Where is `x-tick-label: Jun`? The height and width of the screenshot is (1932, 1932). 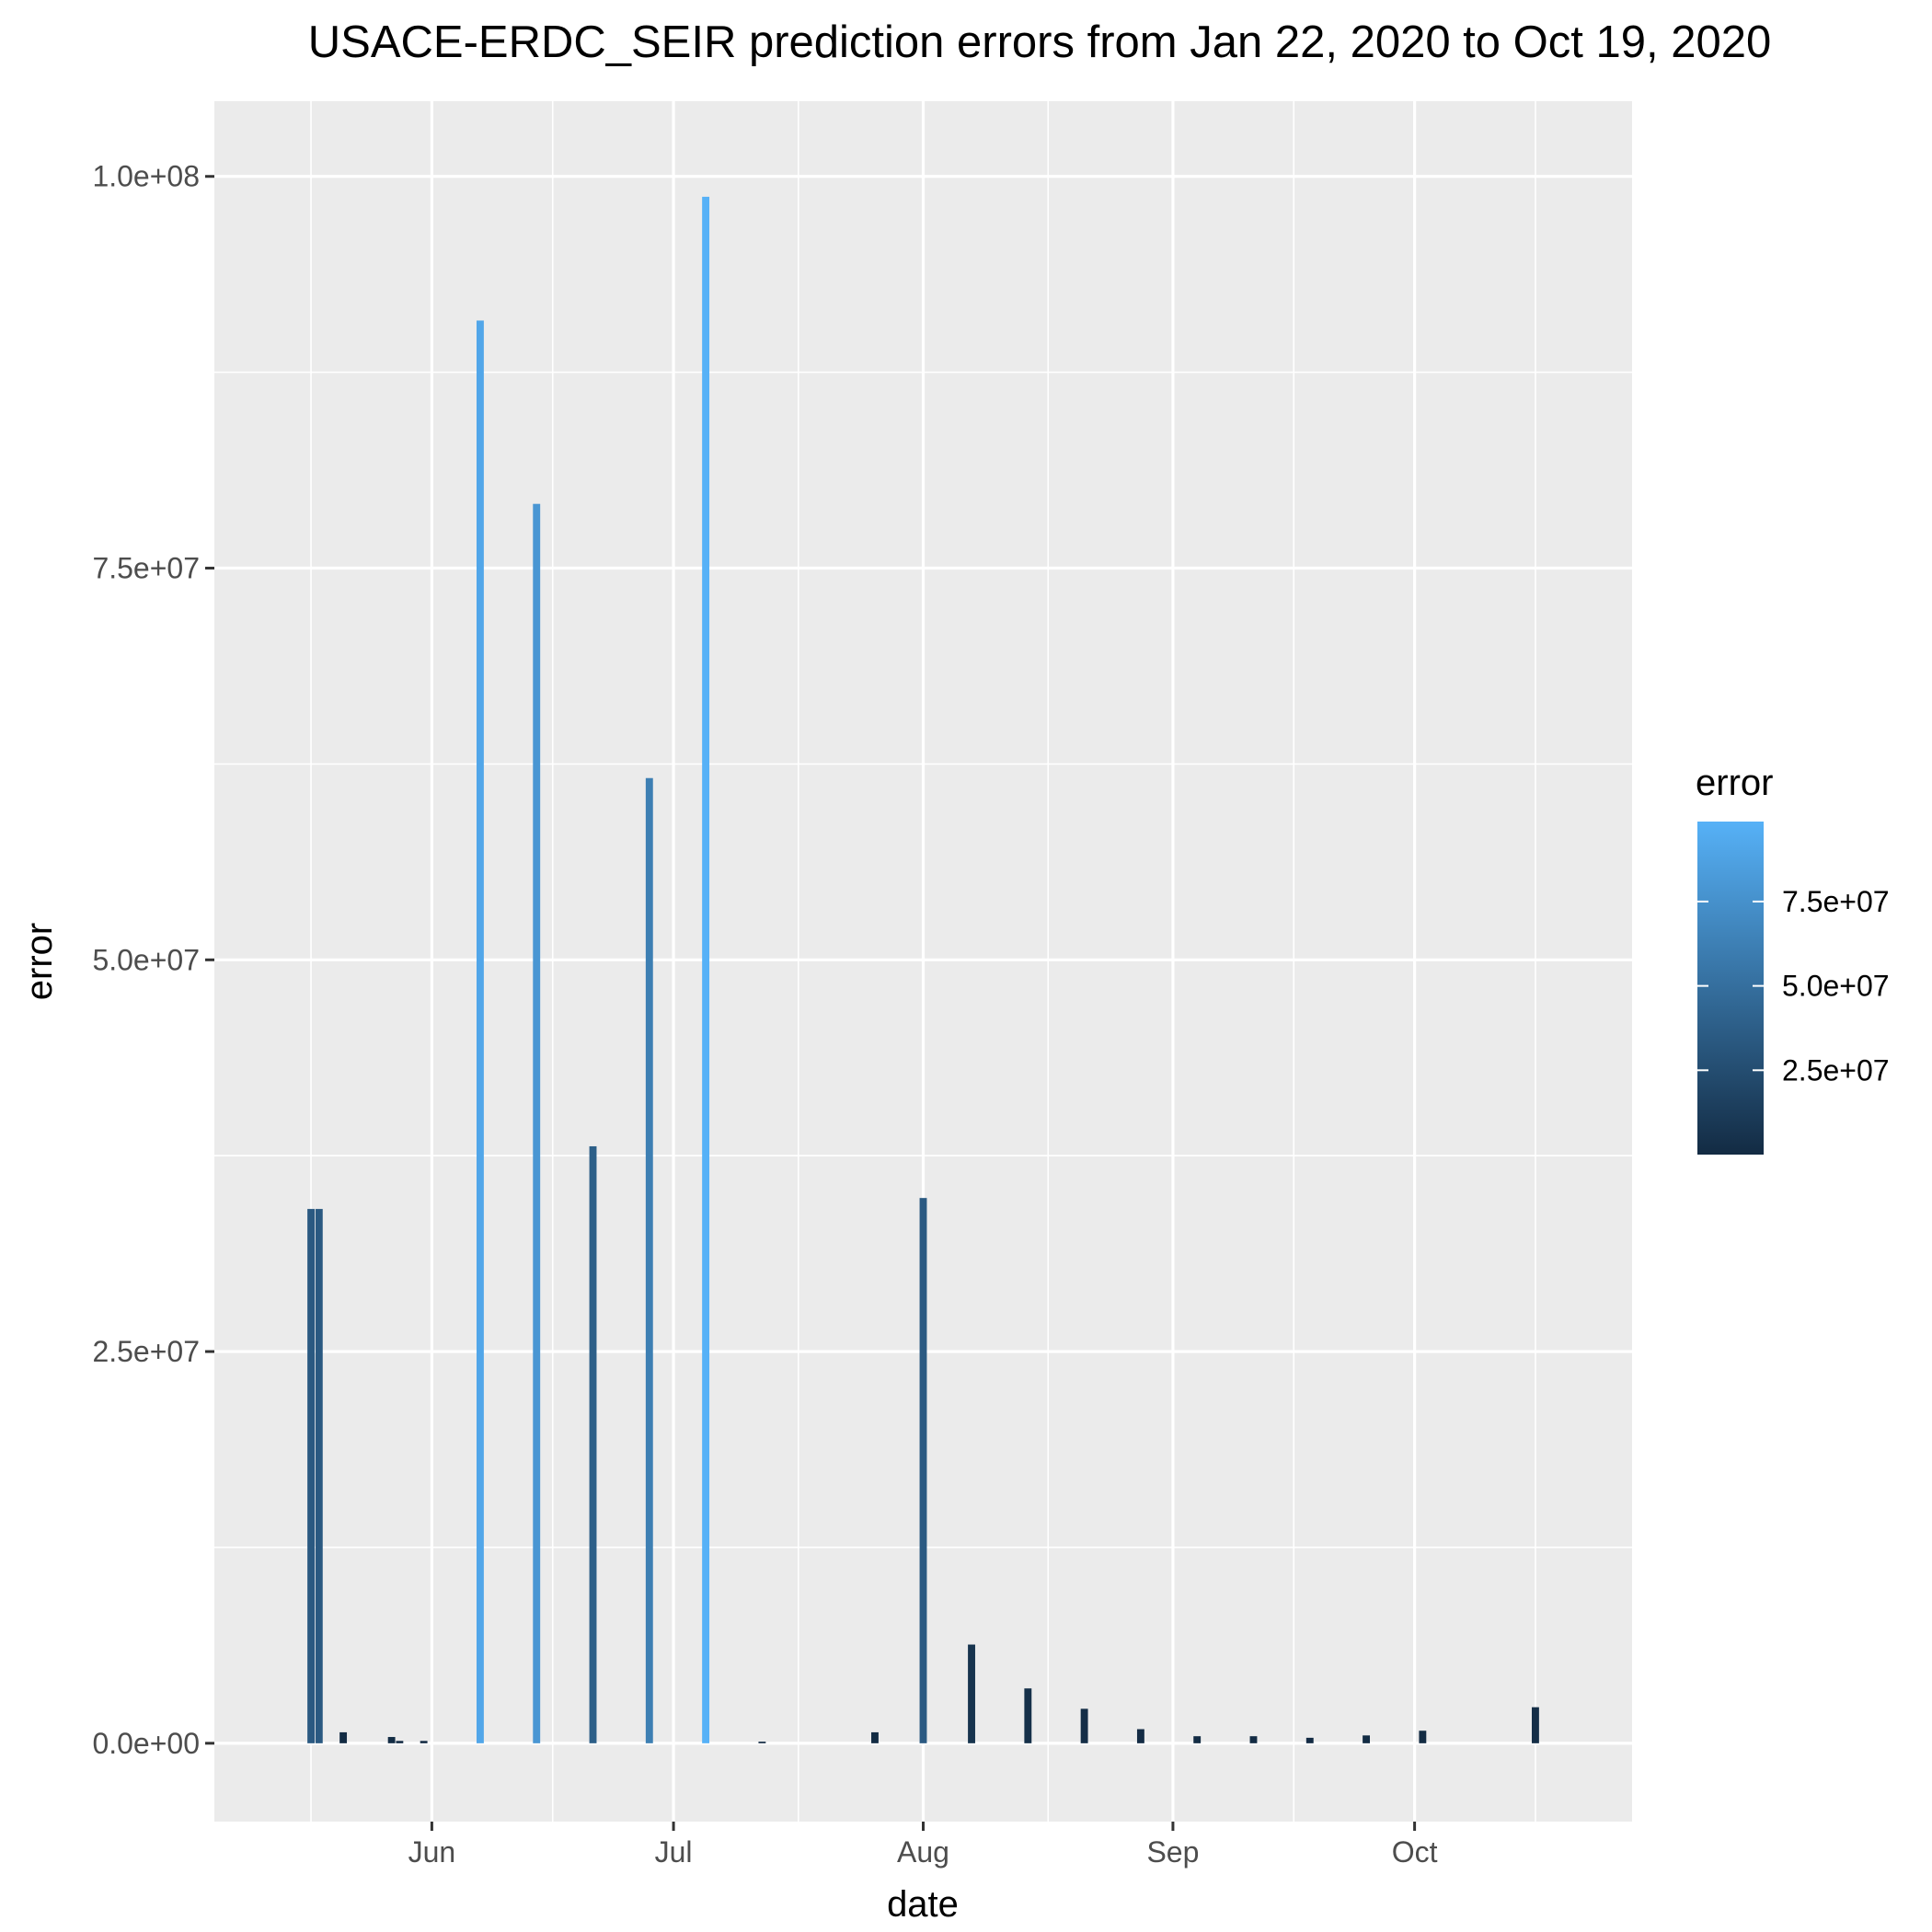 x-tick-label: Jun is located at coordinates (432, 1852).